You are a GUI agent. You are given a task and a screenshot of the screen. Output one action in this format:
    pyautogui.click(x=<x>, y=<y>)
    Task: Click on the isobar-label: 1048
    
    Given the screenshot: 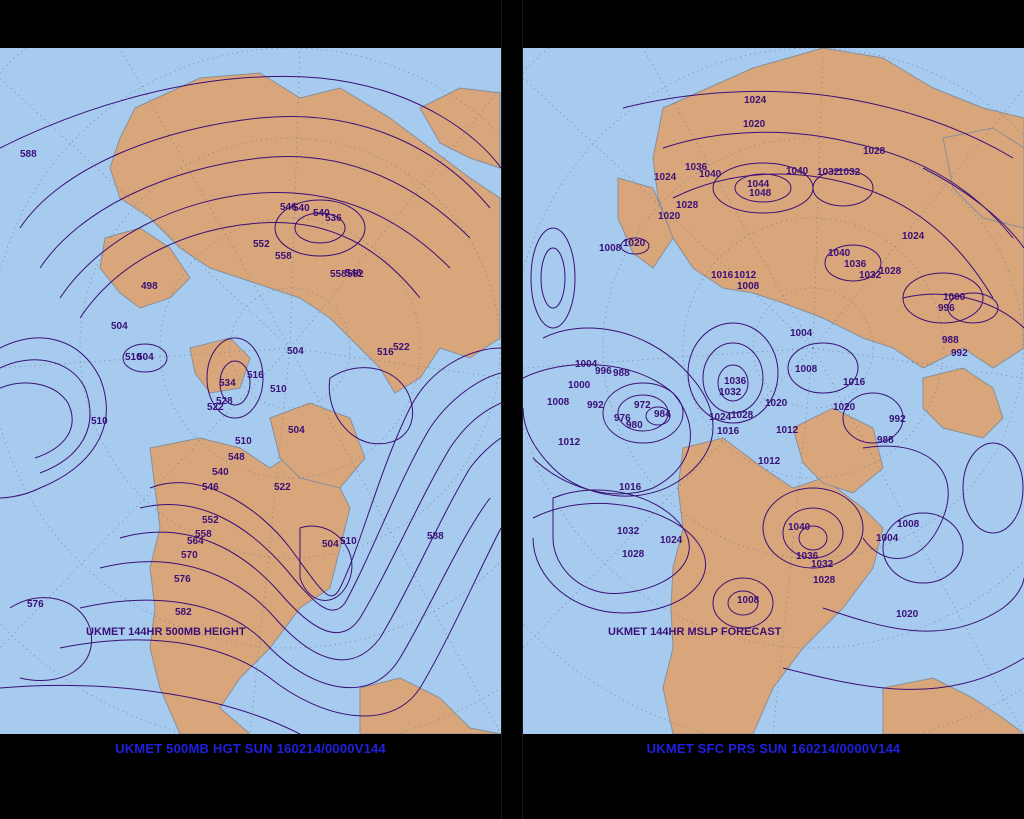 What is the action you would take?
    pyautogui.click(x=760, y=193)
    